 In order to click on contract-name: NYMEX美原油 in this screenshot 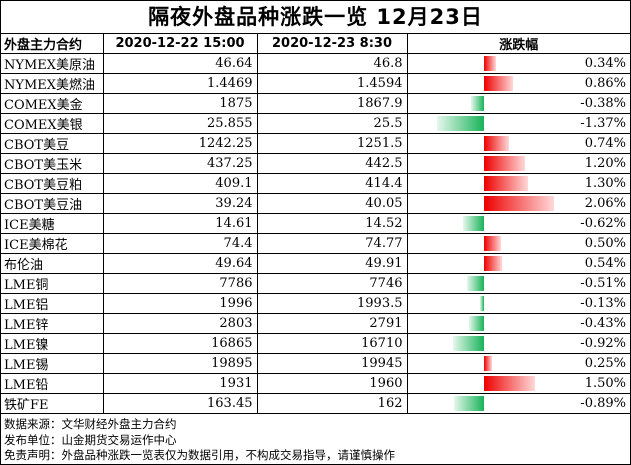, I will do `click(52, 63)`.